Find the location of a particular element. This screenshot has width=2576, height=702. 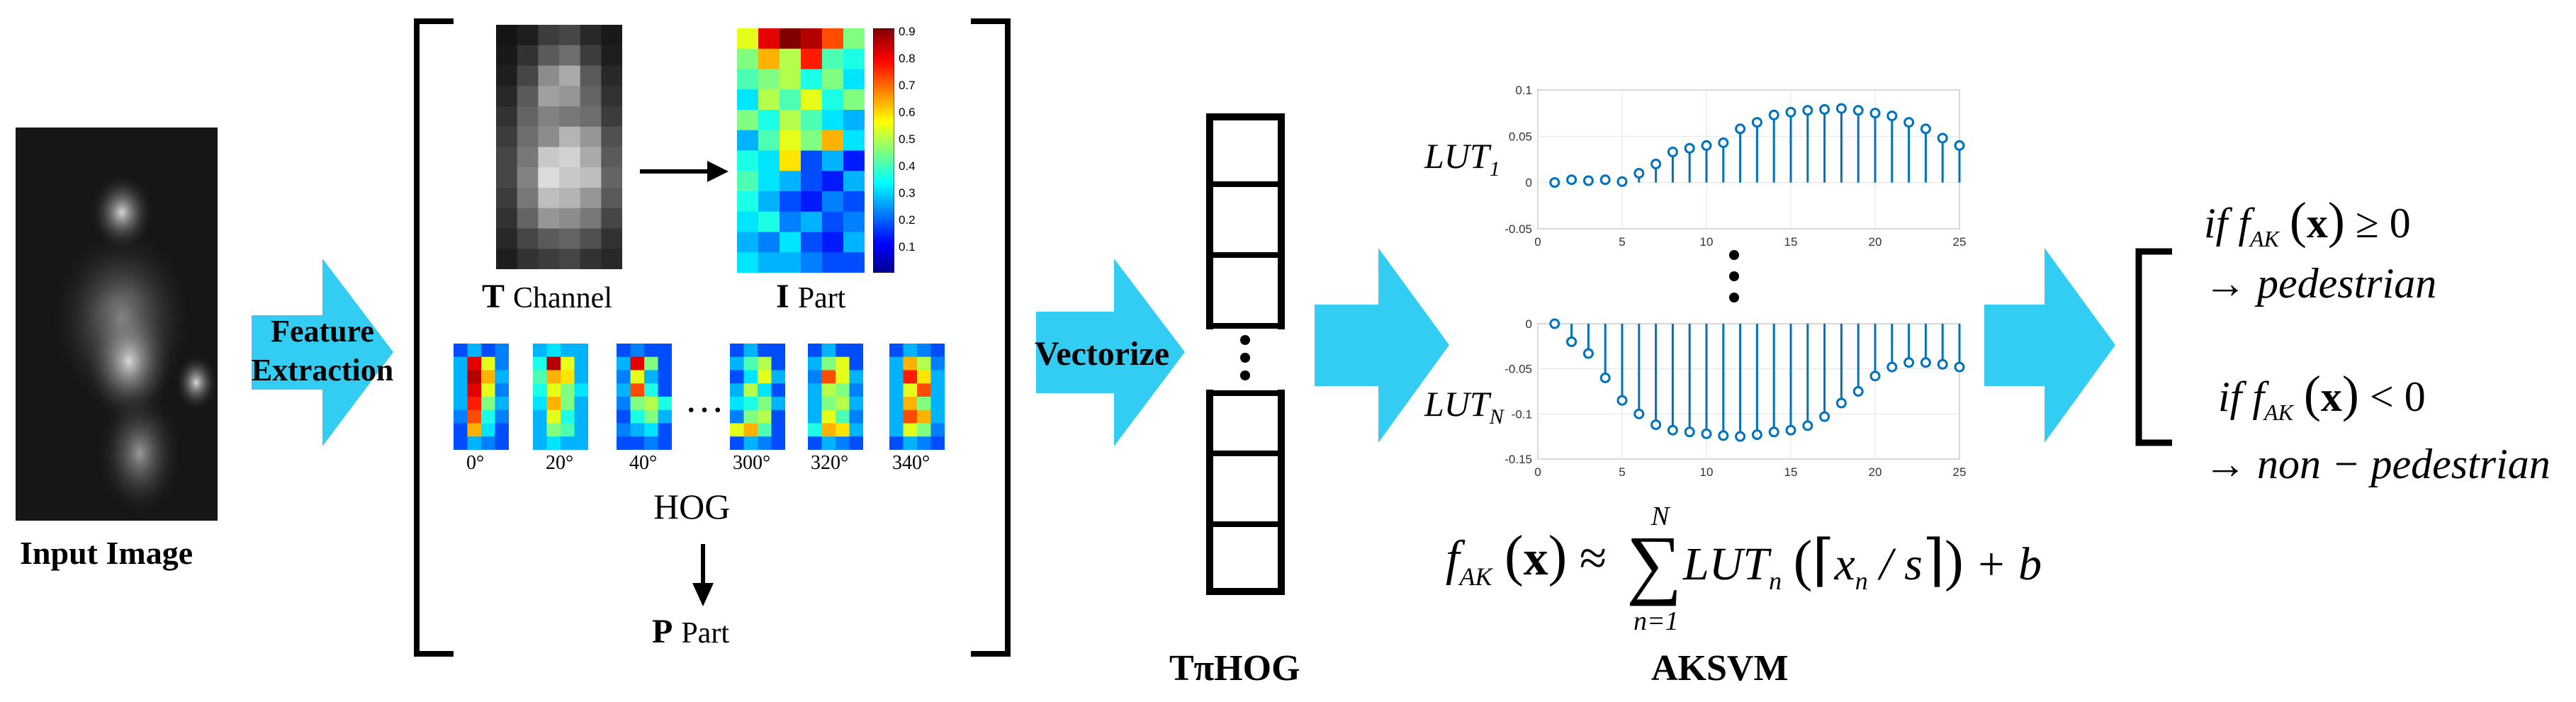

formula-paren-close: ) is located at coordinates (1558, 556).